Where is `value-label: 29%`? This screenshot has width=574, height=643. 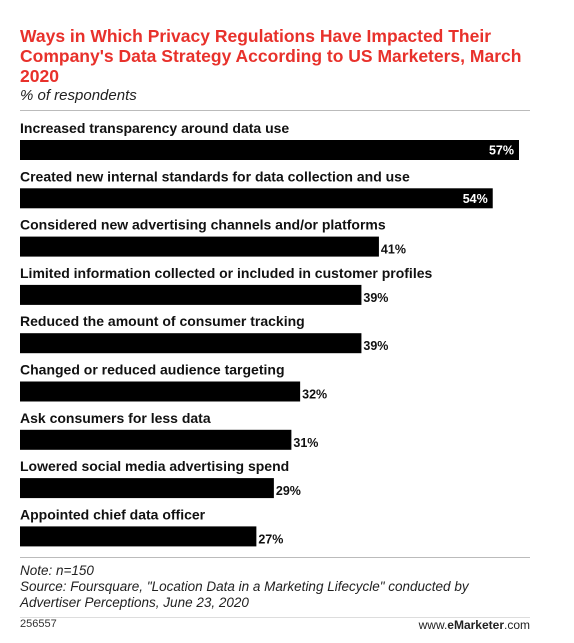 value-label: 29% is located at coordinates (288, 491).